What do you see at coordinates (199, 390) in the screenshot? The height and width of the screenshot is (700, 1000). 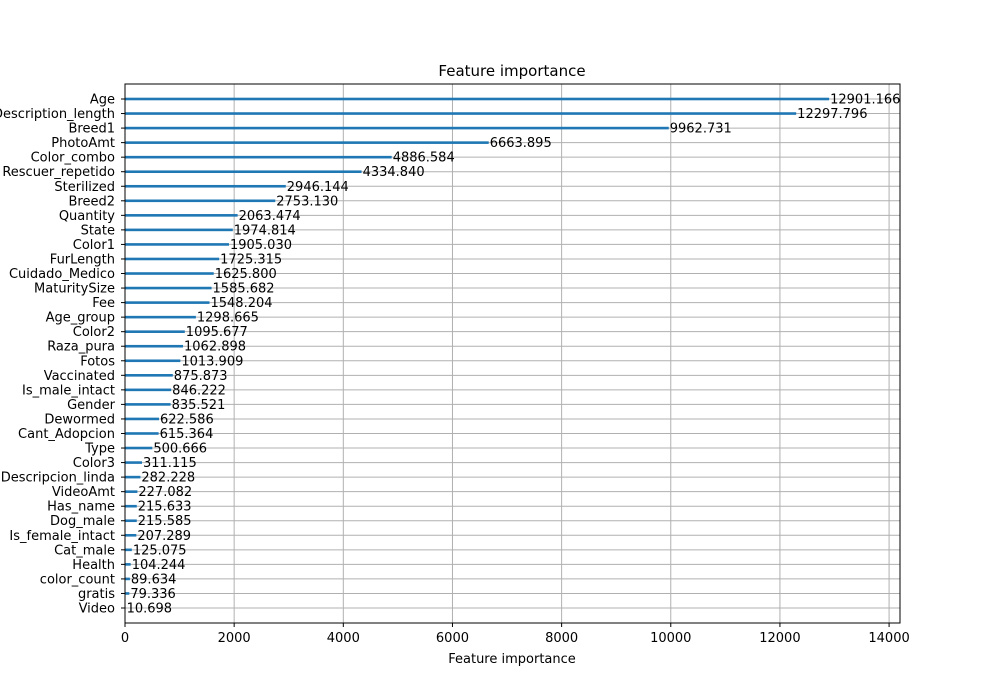 I see `value-label: 846.222` at bounding box center [199, 390].